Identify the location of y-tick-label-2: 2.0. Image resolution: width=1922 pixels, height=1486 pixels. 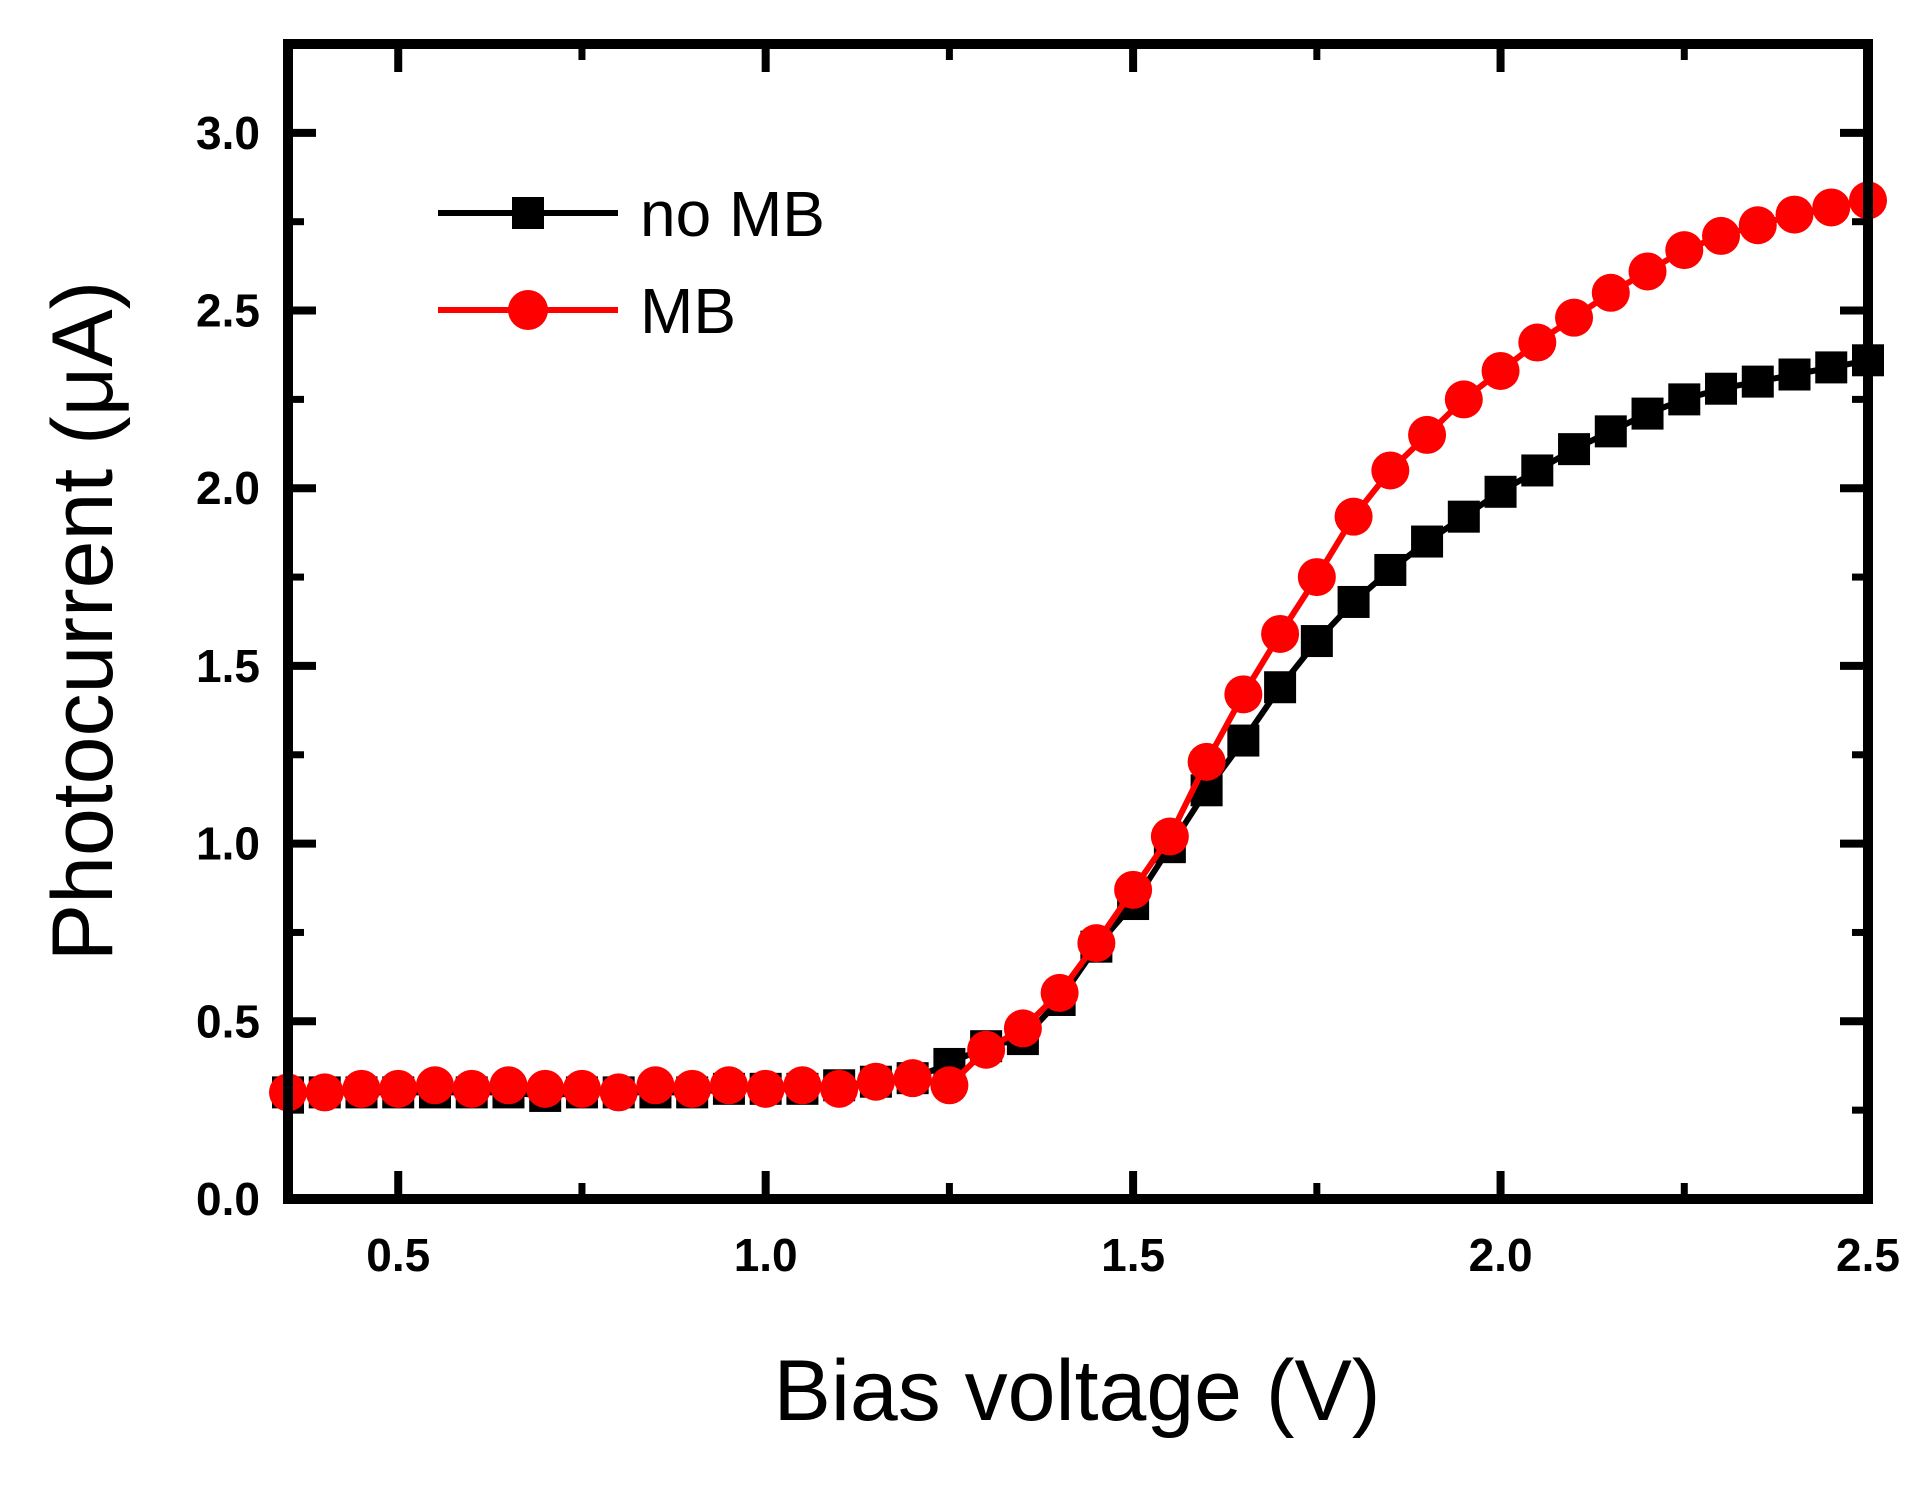
(228, 488).